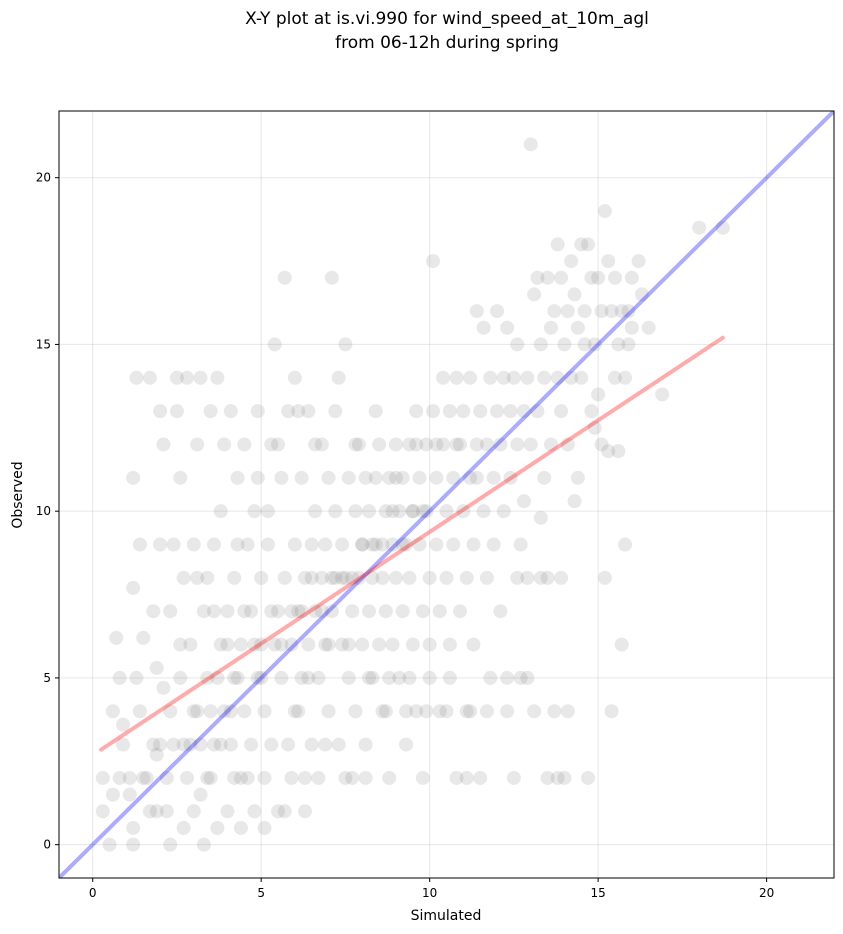 The width and height of the screenshot is (843, 934). What do you see at coordinates (43, 344) in the screenshot?
I see `y-tick-label: 15` at bounding box center [43, 344].